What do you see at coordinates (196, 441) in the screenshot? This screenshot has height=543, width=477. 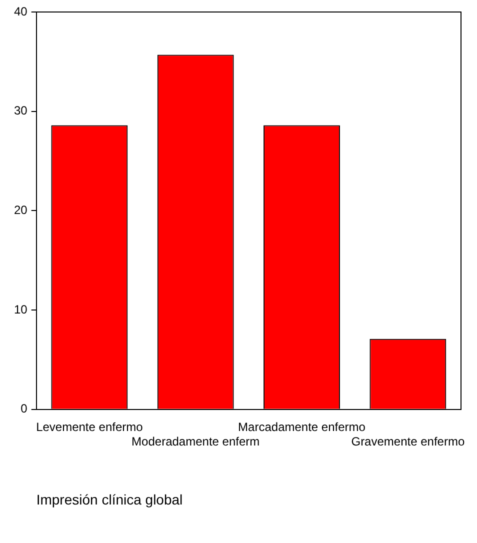 I see `x-tick-label: Moderadamente enferm` at bounding box center [196, 441].